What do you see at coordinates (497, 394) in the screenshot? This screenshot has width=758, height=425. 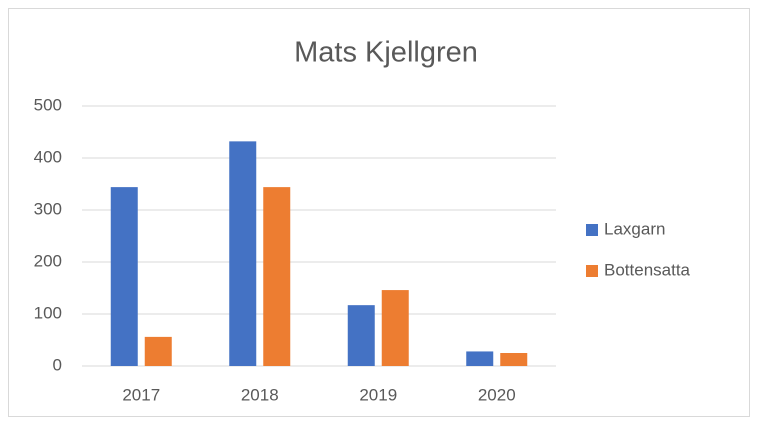 I see `x-tick-label: 2020` at bounding box center [497, 394].